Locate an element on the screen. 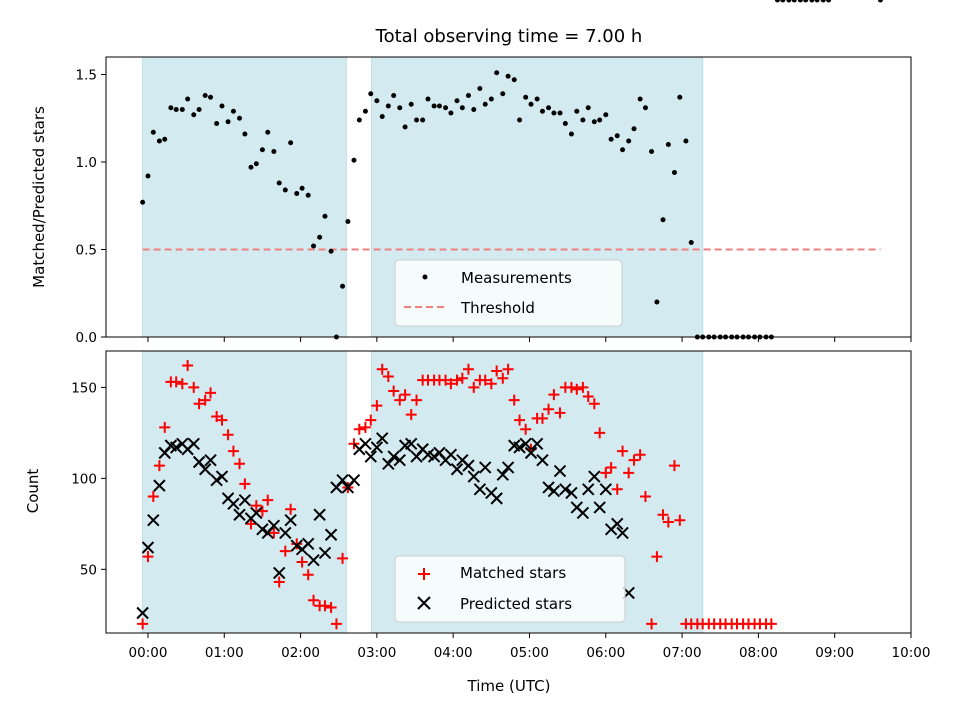 Image resolution: width=960 pixels, height=720 pixels. bottom-y-tick-label: 100 is located at coordinates (84, 479).